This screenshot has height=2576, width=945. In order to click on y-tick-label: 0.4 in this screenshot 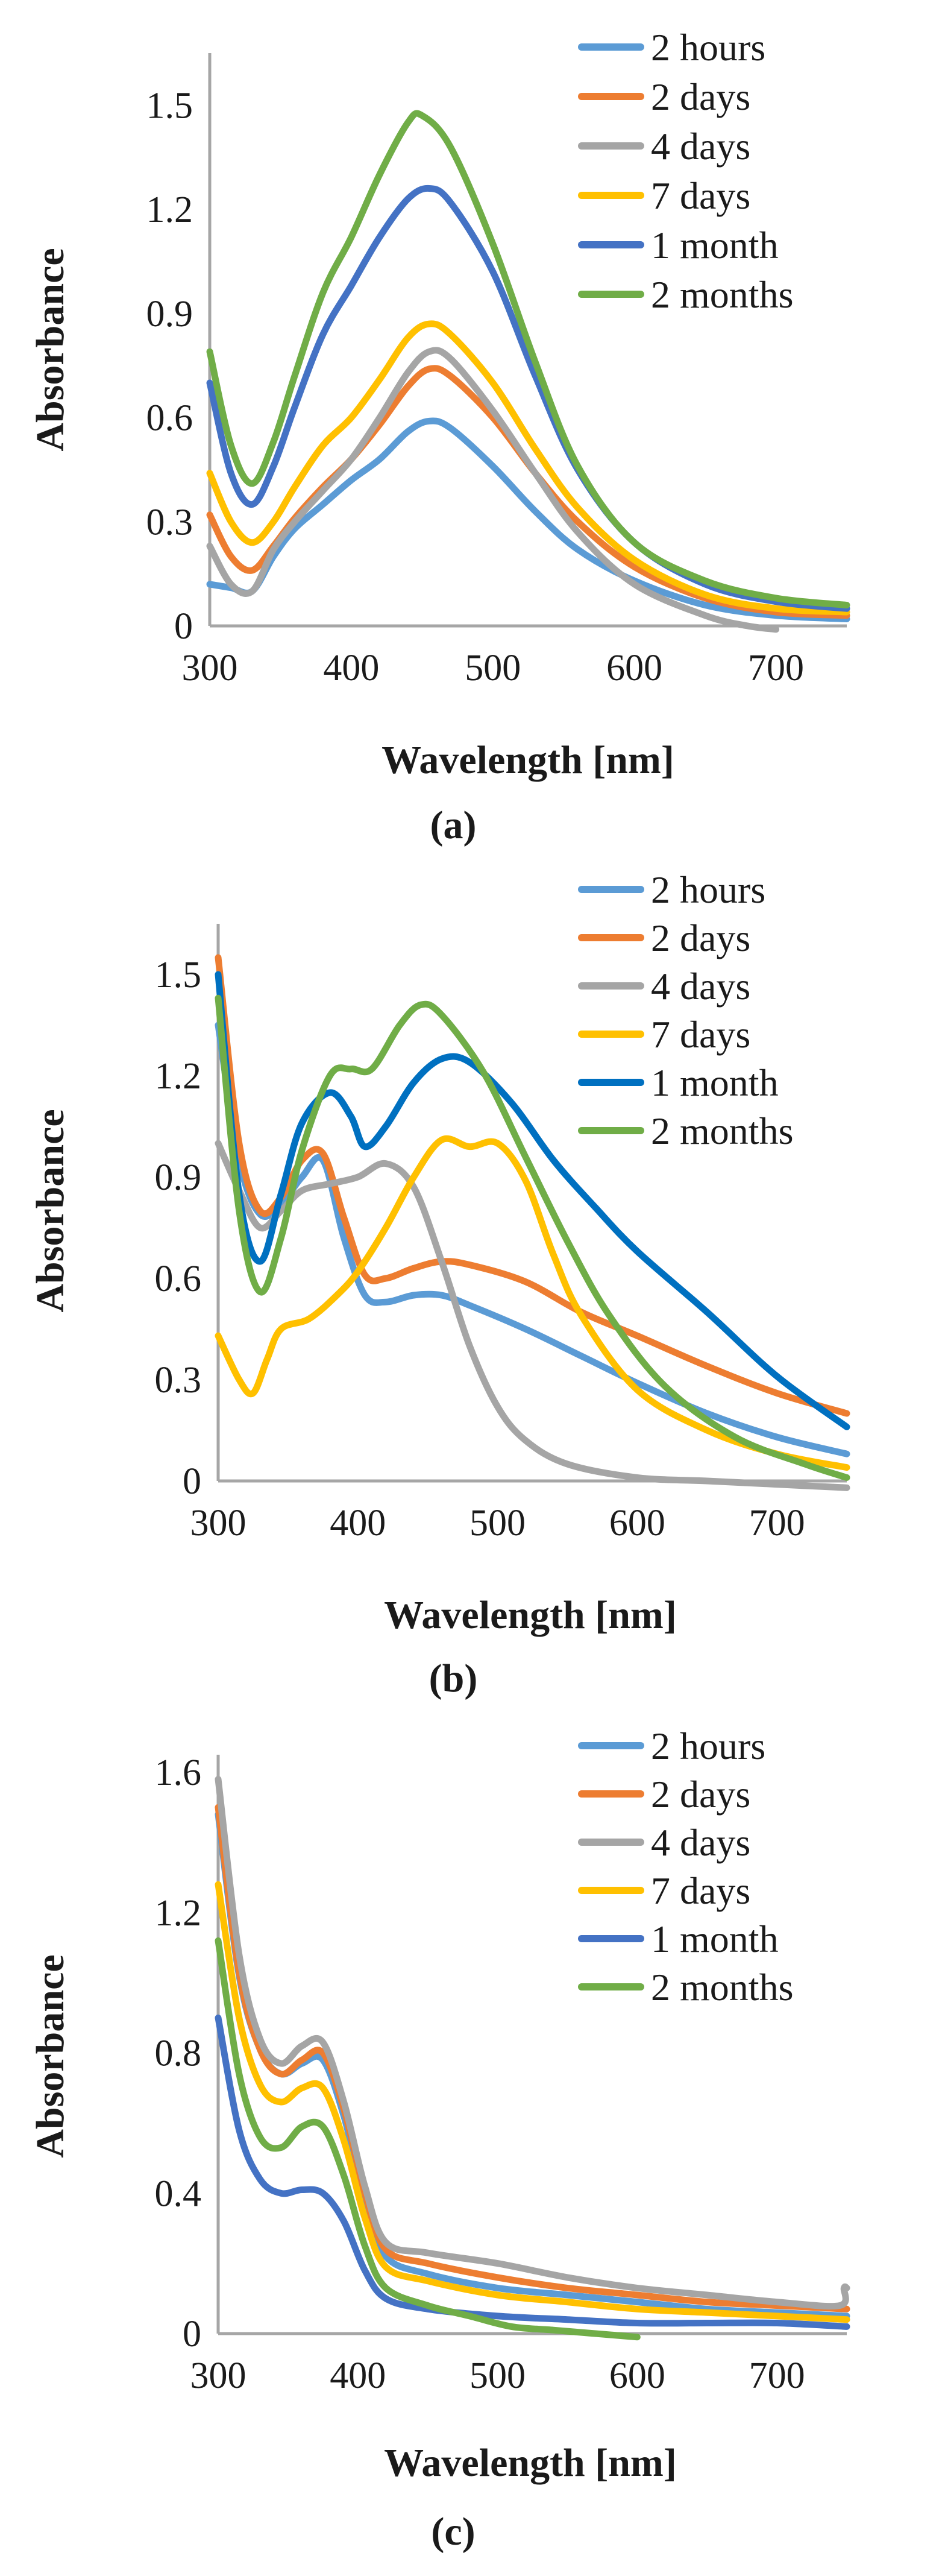, I will do `click(178, 2193)`.